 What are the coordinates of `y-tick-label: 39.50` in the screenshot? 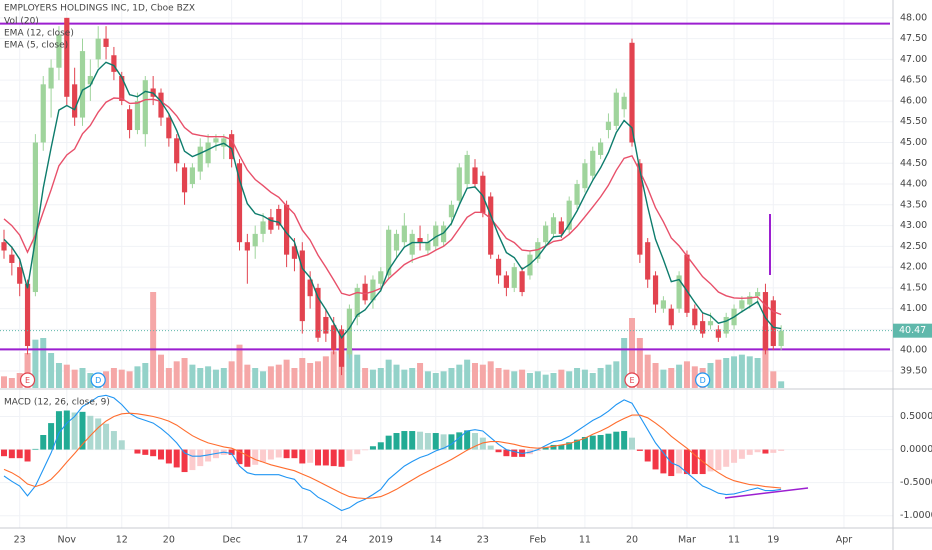 It's located at (913, 370).